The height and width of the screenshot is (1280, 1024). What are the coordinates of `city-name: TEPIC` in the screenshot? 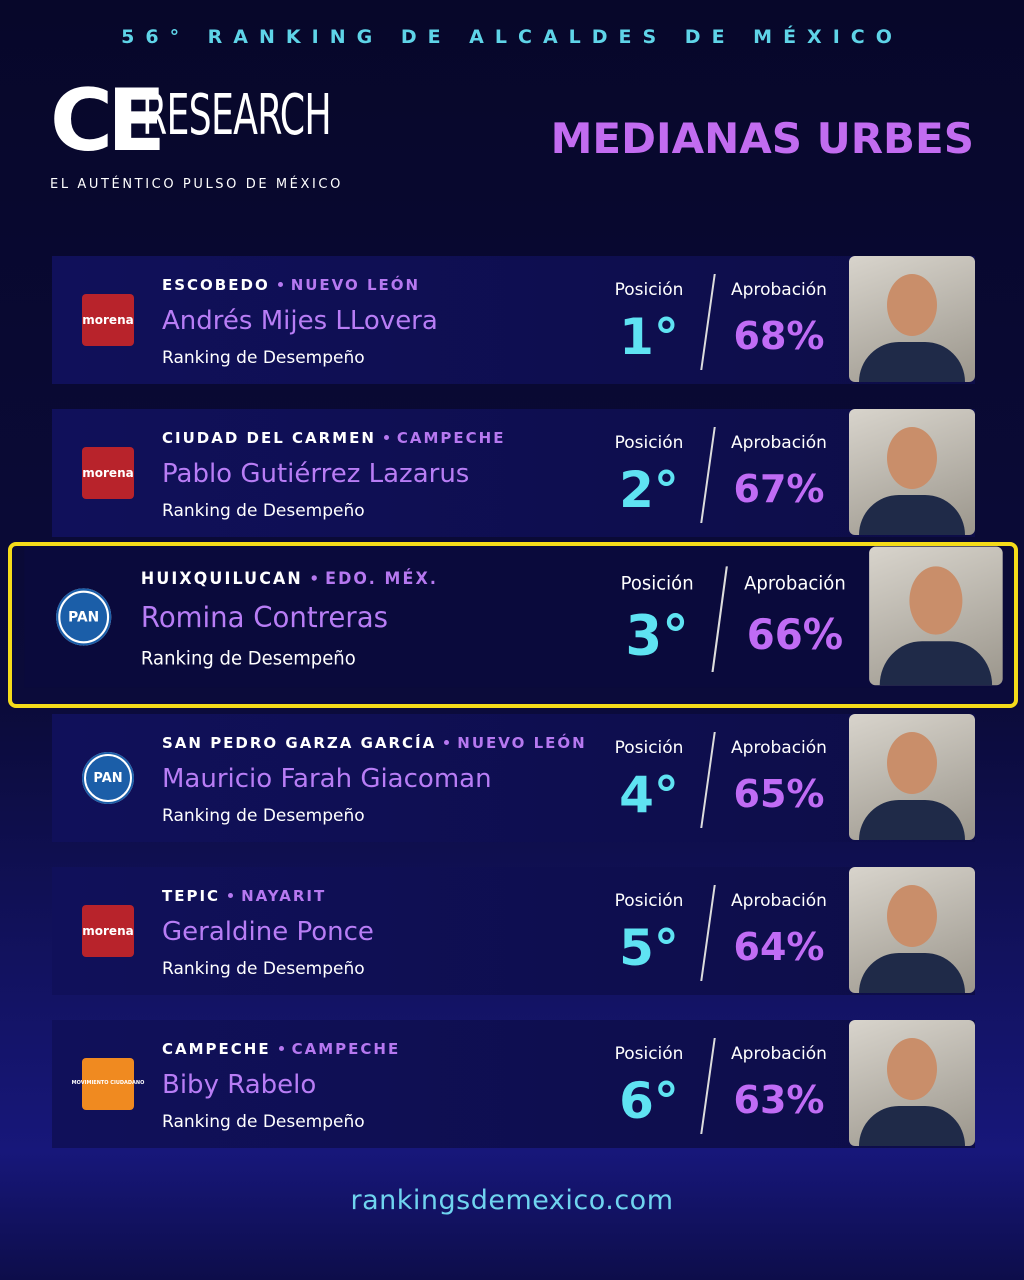 It's located at (191, 896).